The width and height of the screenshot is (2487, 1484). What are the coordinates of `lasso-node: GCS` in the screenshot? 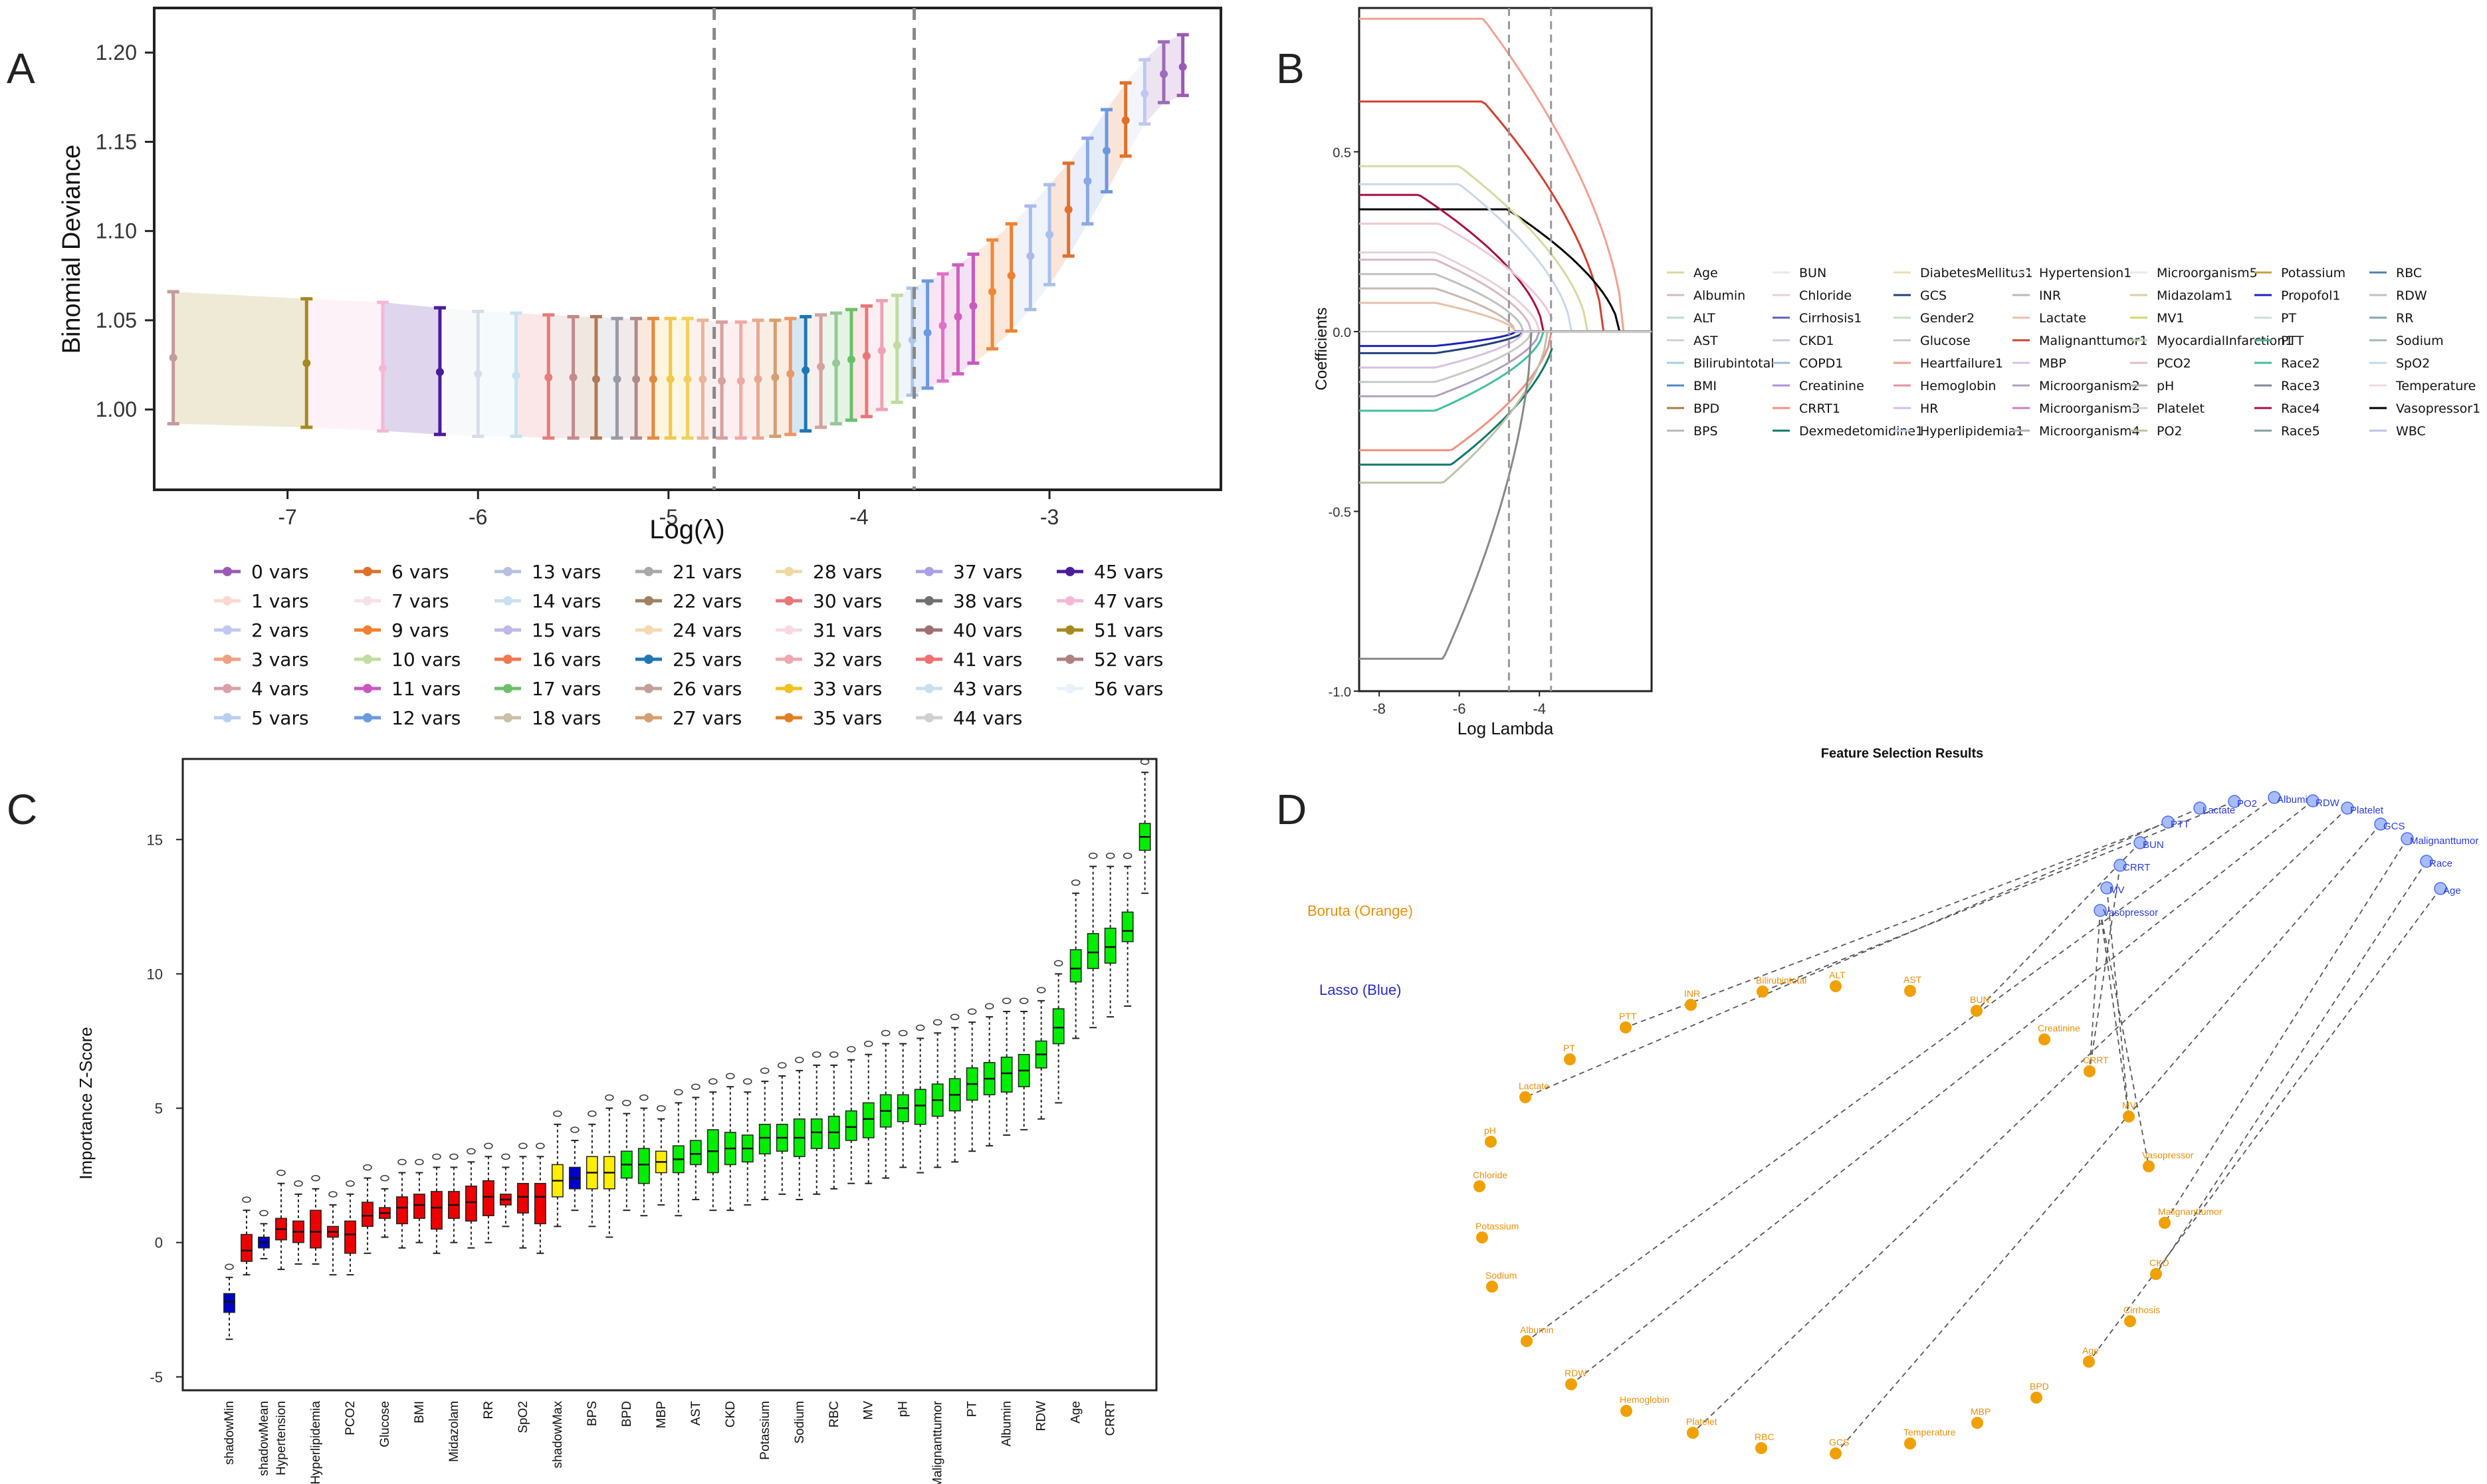 It's located at (2389, 825).